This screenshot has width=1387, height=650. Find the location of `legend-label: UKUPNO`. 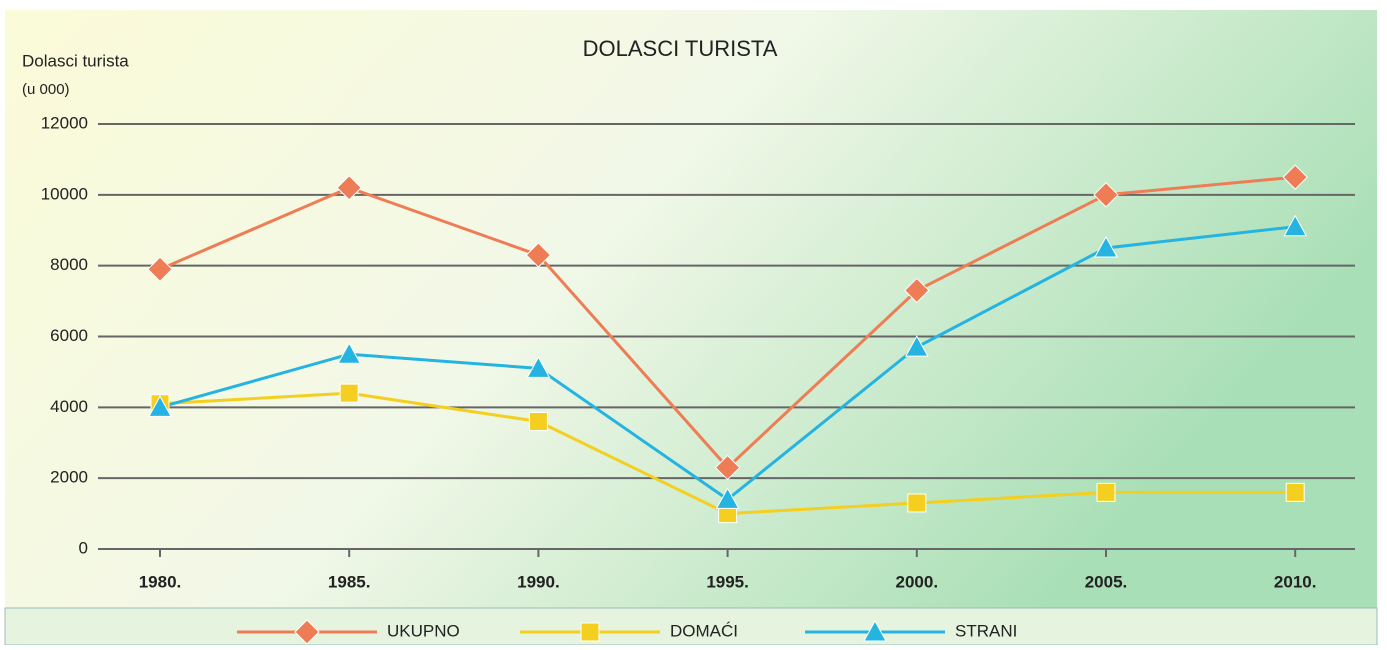

legend-label: UKUPNO is located at coordinates (423, 630).